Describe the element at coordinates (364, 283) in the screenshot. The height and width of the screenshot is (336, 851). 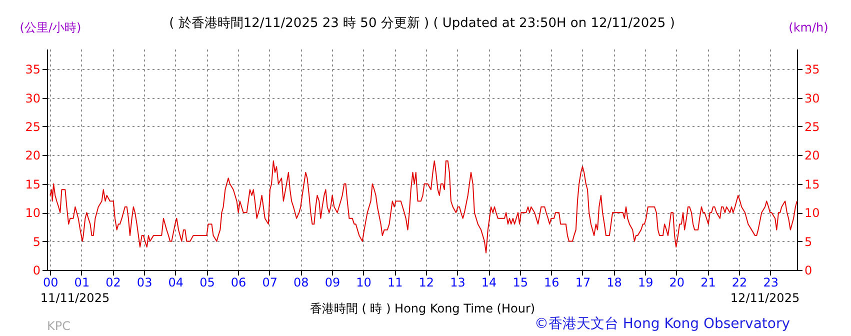
I see `x-tick-label: 10` at that location.